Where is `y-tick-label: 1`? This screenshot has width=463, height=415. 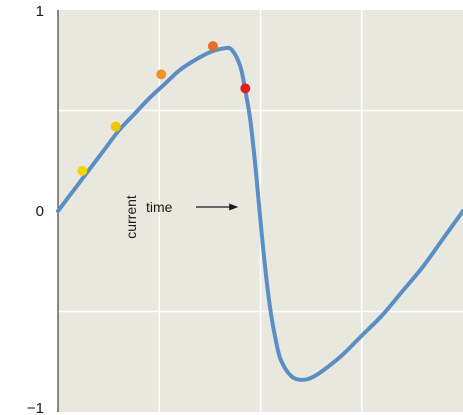 y-tick-label: 1 is located at coordinates (40, 11).